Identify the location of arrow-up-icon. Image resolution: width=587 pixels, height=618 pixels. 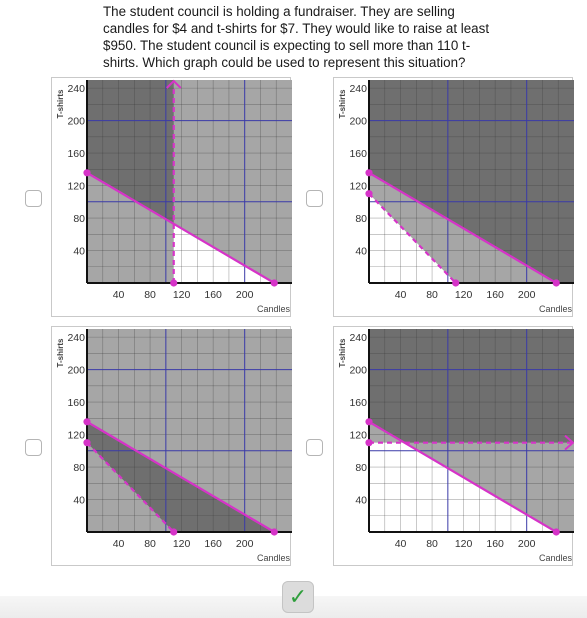
(174, 84).